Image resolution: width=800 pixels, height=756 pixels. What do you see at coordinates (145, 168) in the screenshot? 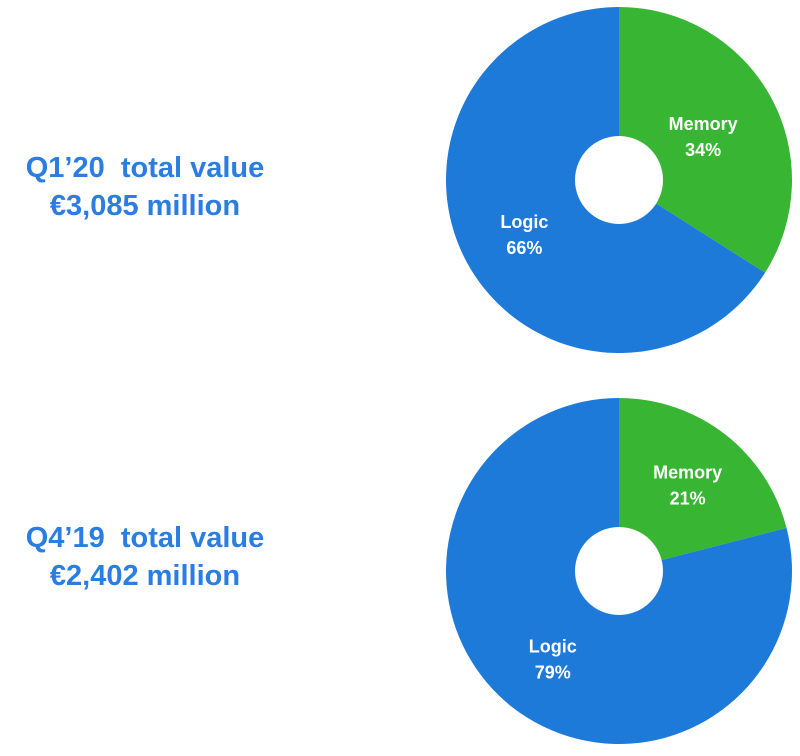
I see `chart-title-q1-line1: Q1’20 total value` at bounding box center [145, 168].